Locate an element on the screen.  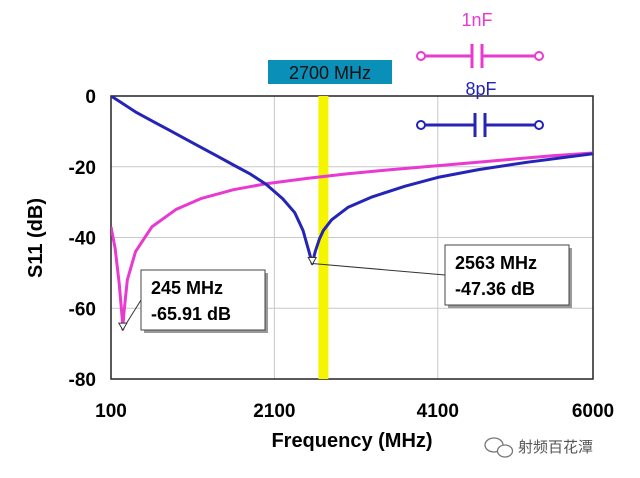
y-axis-title: S11 (dB) is located at coordinates (36, 238).